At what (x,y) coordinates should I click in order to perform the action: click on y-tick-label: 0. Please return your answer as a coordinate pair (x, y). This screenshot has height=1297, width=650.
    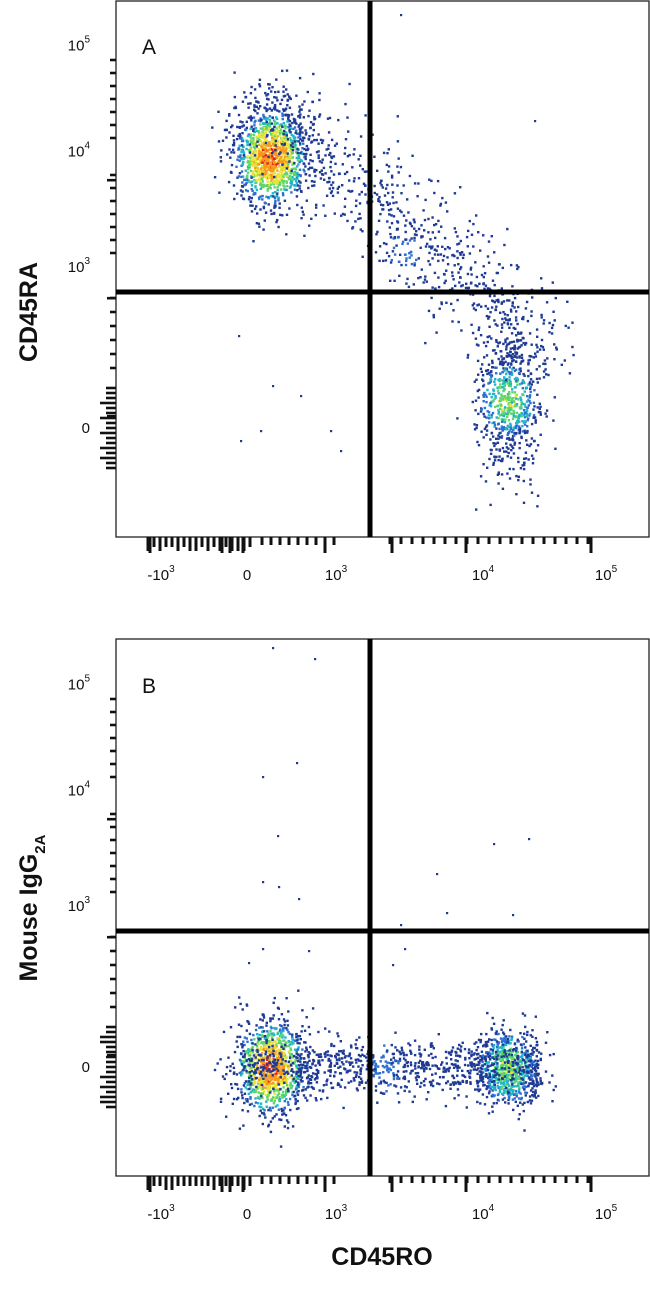
    Looking at the image, I should click on (86, 428).